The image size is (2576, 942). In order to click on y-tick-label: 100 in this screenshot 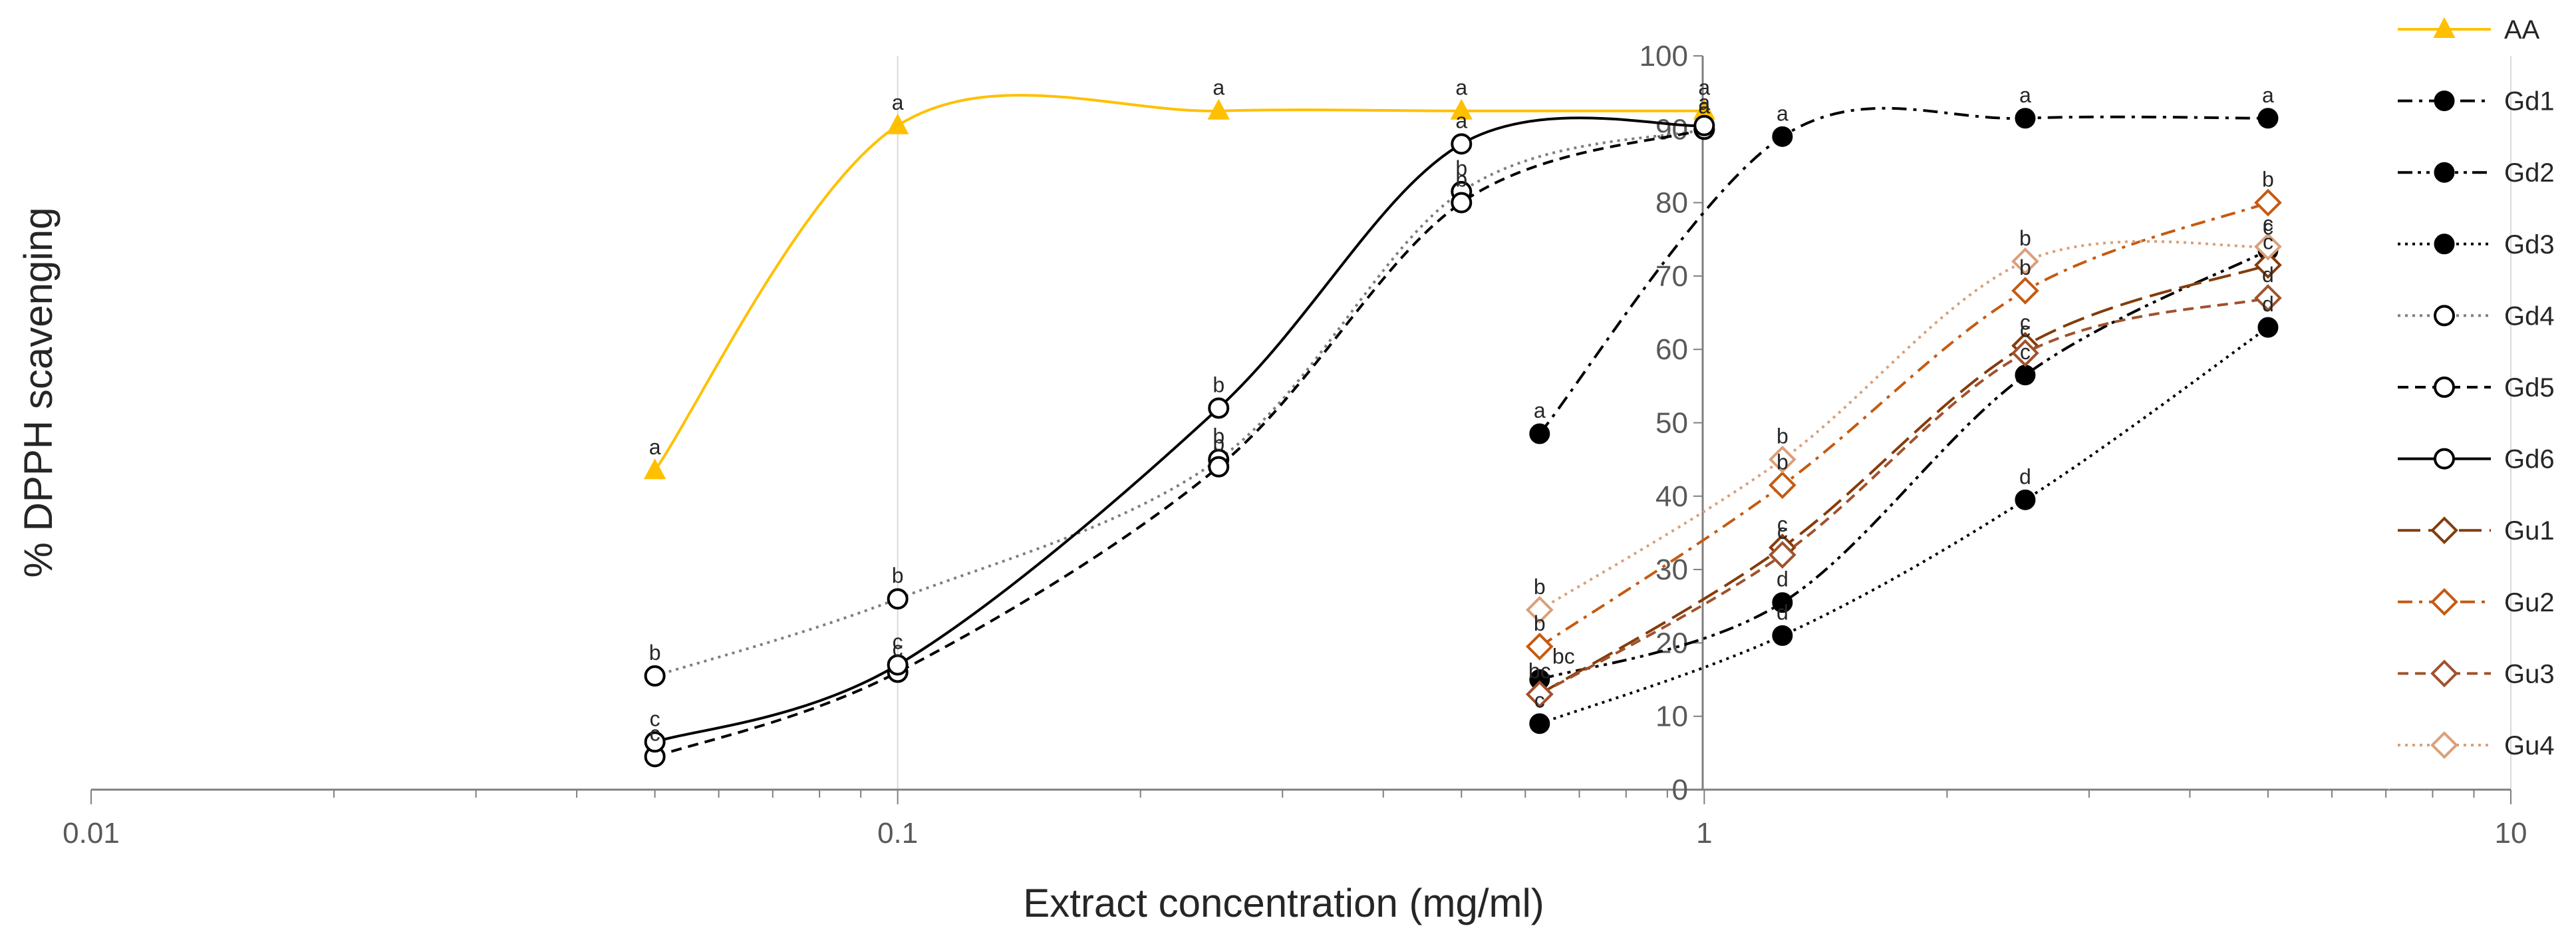, I will do `click(1664, 57)`.